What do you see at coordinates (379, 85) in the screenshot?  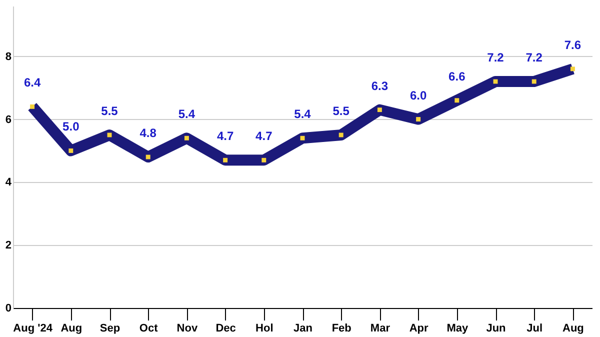 I see `data-label: 6.3` at bounding box center [379, 85].